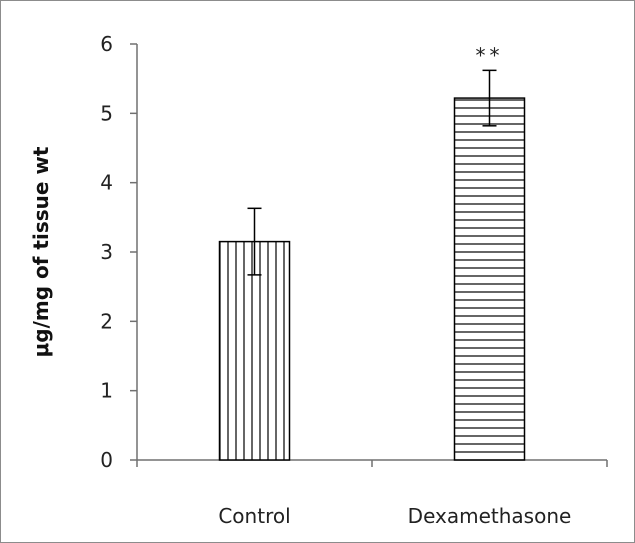 The height and width of the screenshot is (543, 635). What do you see at coordinates (106, 460) in the screenshot?
I see `y-tick-label-0: 0` at bounding box center [106, 460].